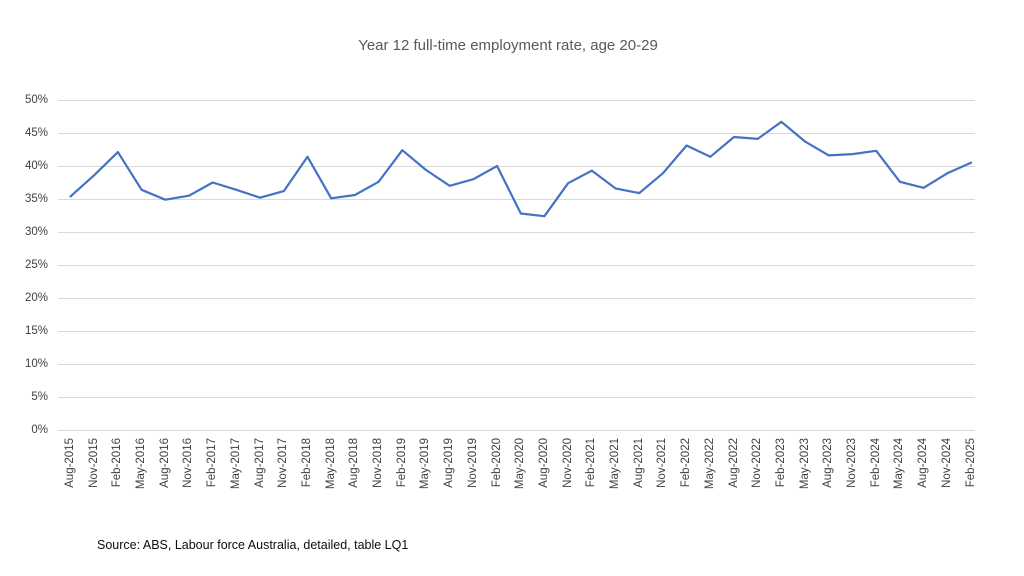 This screenshot has height=576, width=1024. I want to click on y-axis-tick-label: 10%, so click(36, 364).